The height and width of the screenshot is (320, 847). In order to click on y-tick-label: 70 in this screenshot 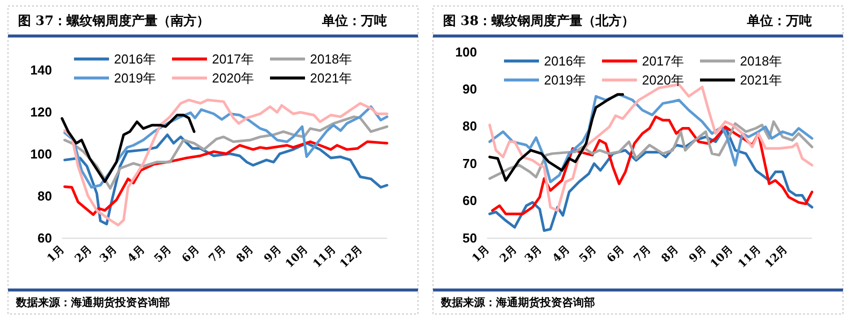, I will do `click(469, 163)`.